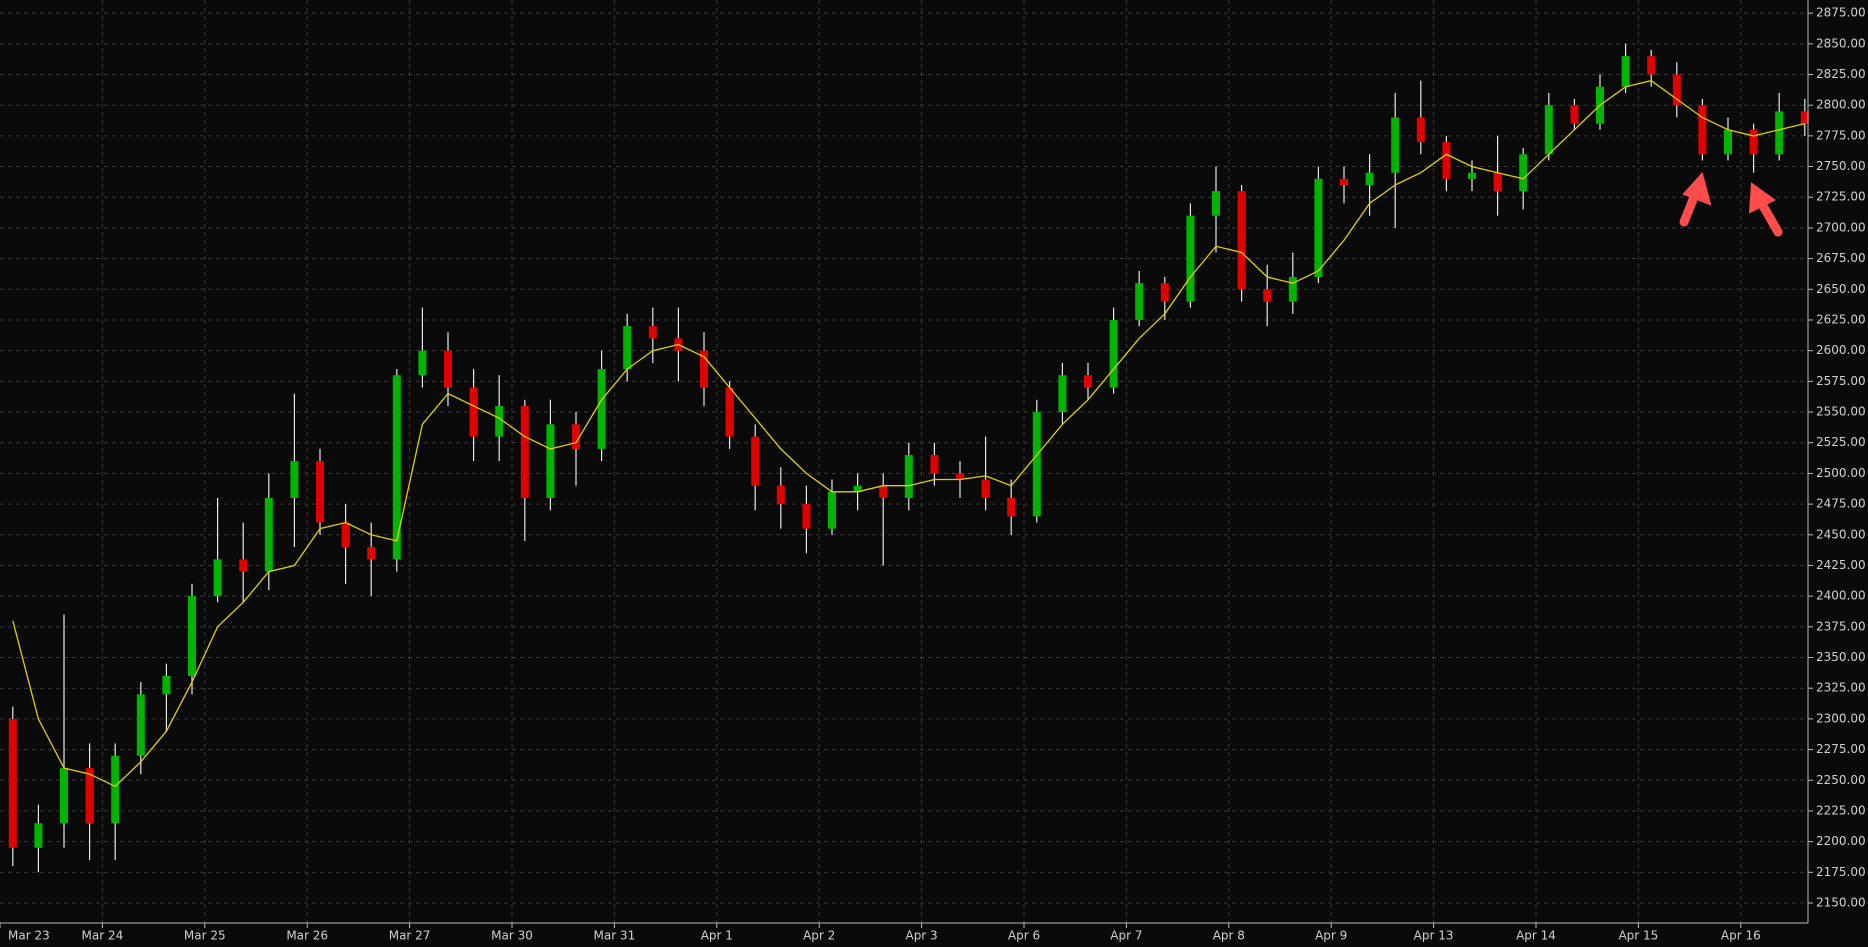  Describe the element at coordinates (1841, 473) in the screenshot. I see `y-tick-label: 2500.00` at that location.